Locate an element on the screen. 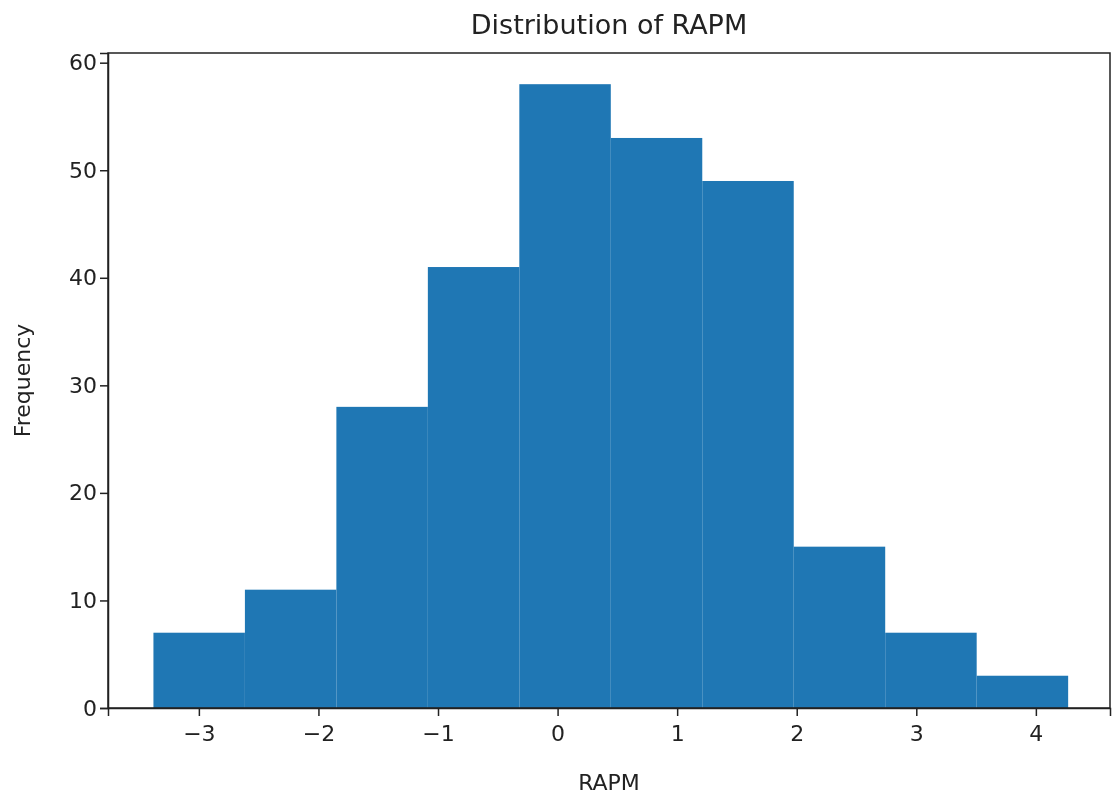 The height and width of the screenshot is (800, 1116). y-tick-label: 50 is located at coordinates (83, 170).